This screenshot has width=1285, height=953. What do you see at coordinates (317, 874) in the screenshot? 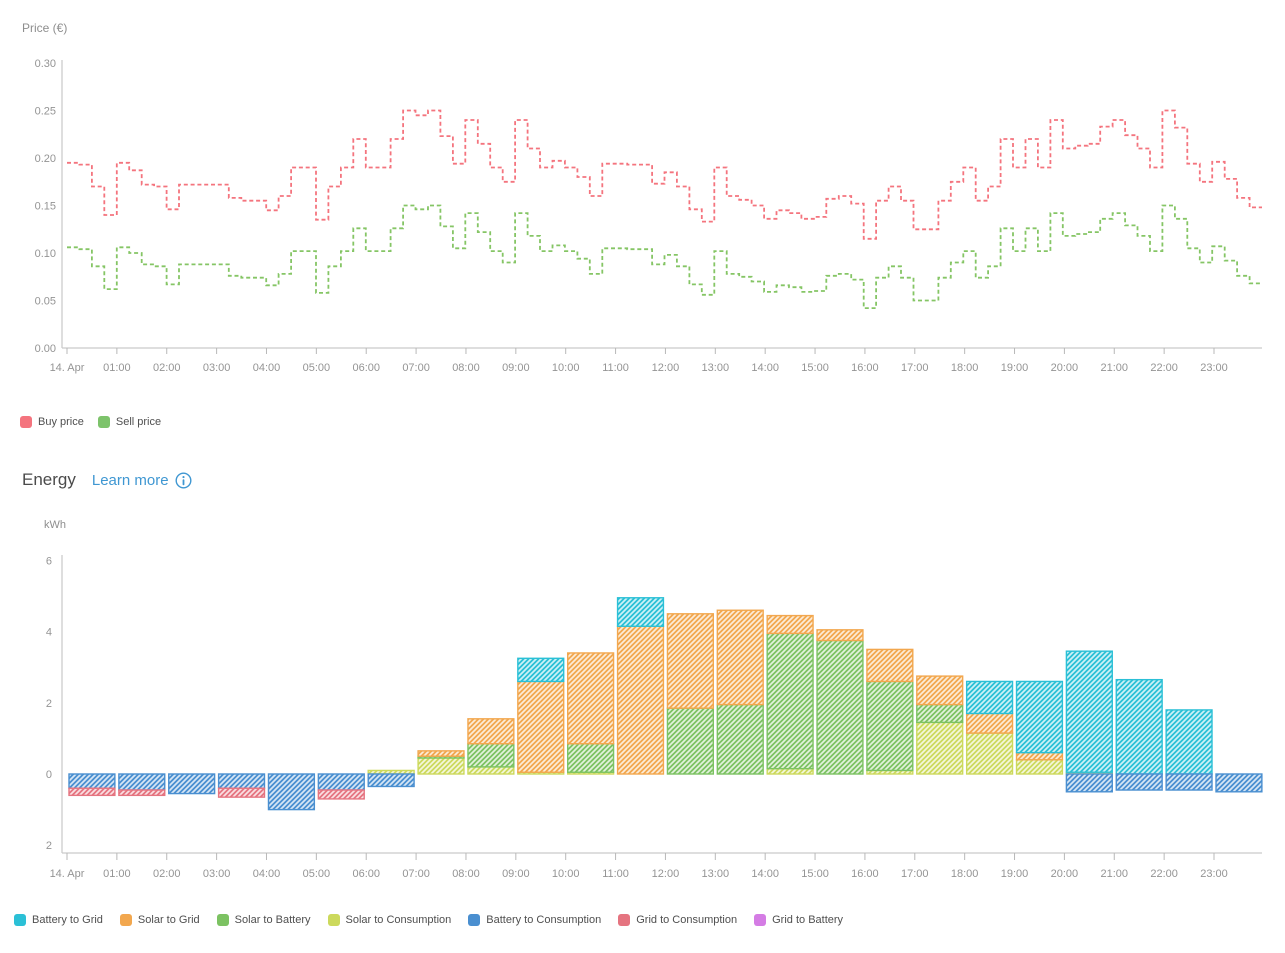
I see `energy-x-tick-label: 05:00` at bounding box center [317, 874].